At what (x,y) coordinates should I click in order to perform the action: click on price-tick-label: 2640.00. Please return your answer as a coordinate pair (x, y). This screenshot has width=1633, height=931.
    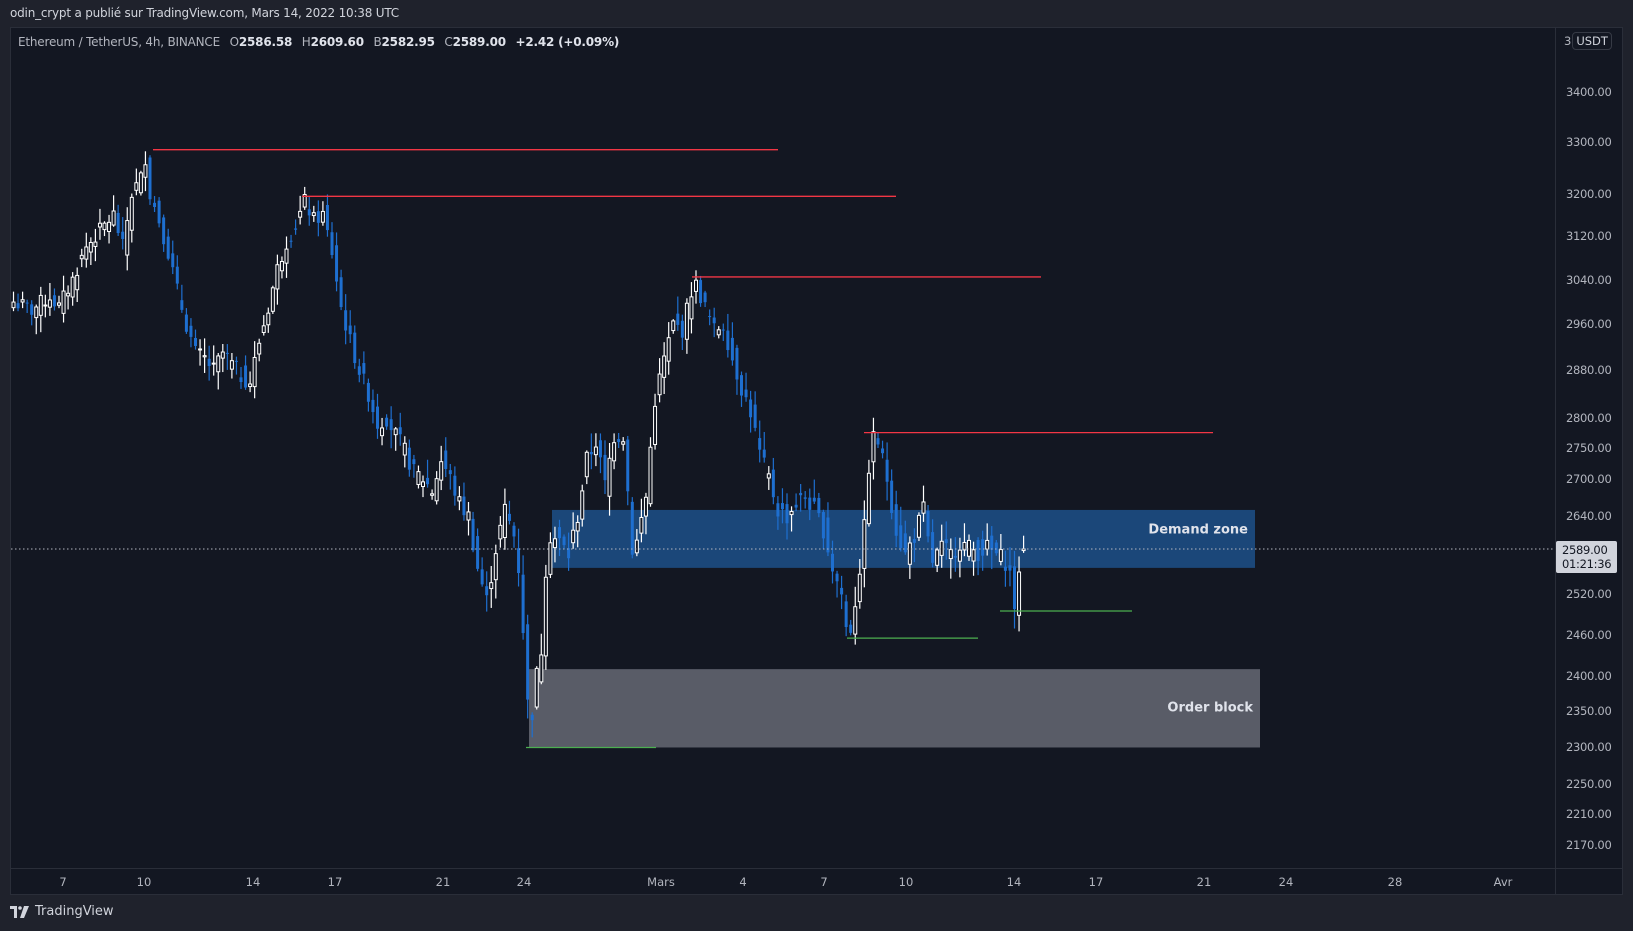
    Looking at the image, I should click on (1589, 516).